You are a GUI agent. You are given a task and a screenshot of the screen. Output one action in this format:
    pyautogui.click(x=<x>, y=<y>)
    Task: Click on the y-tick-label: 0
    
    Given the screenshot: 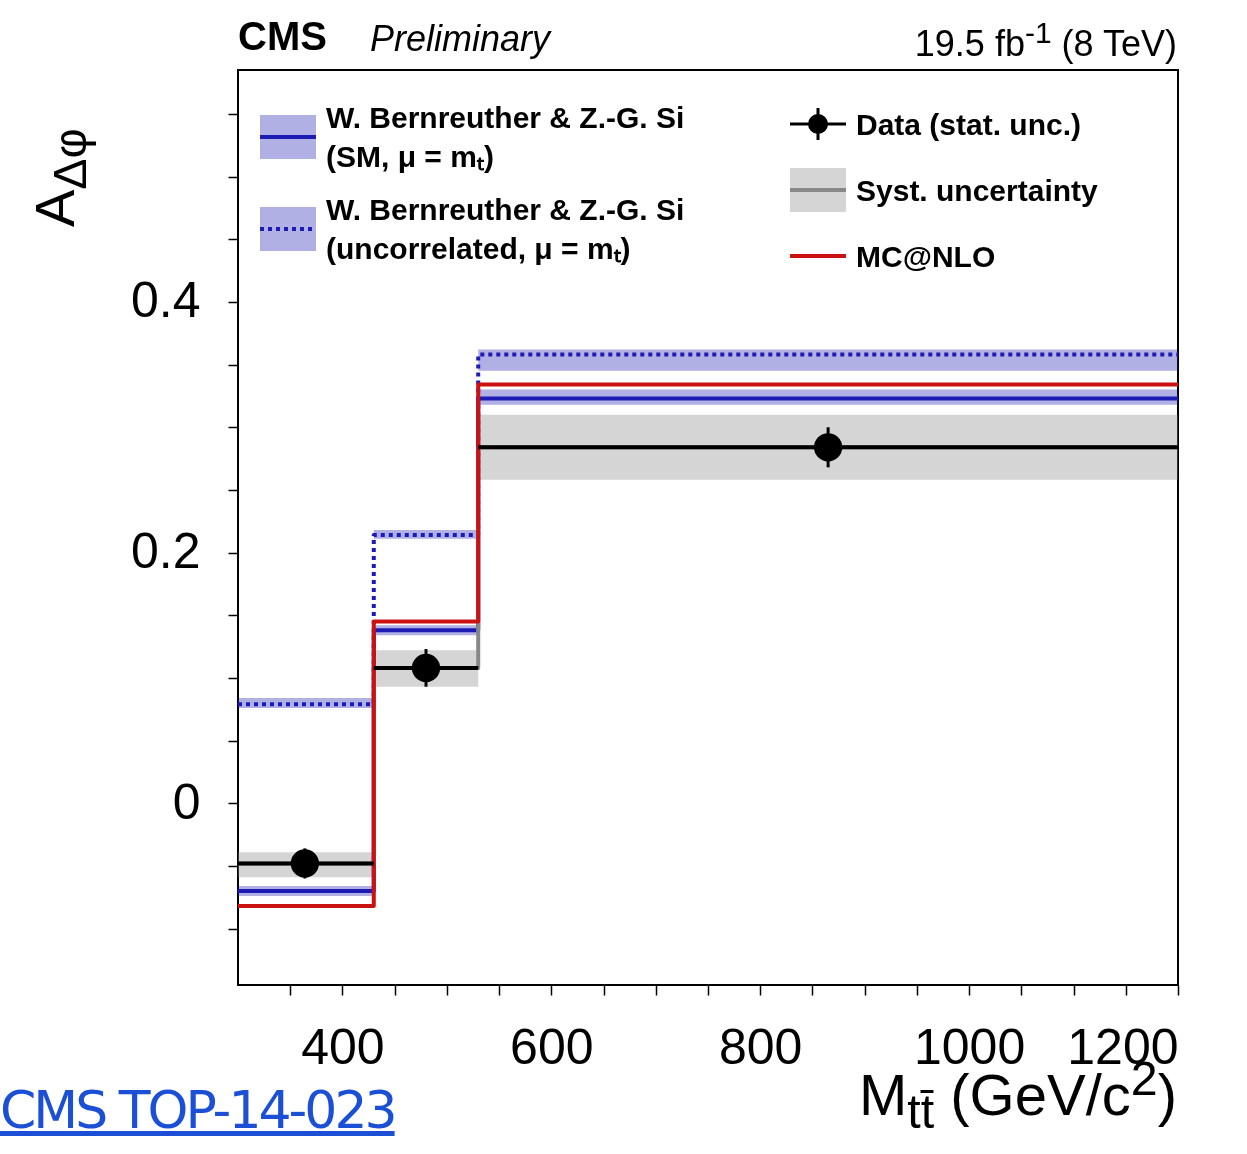 What is the action you would take?
    pyautogui.click(x=186, y=801)
    